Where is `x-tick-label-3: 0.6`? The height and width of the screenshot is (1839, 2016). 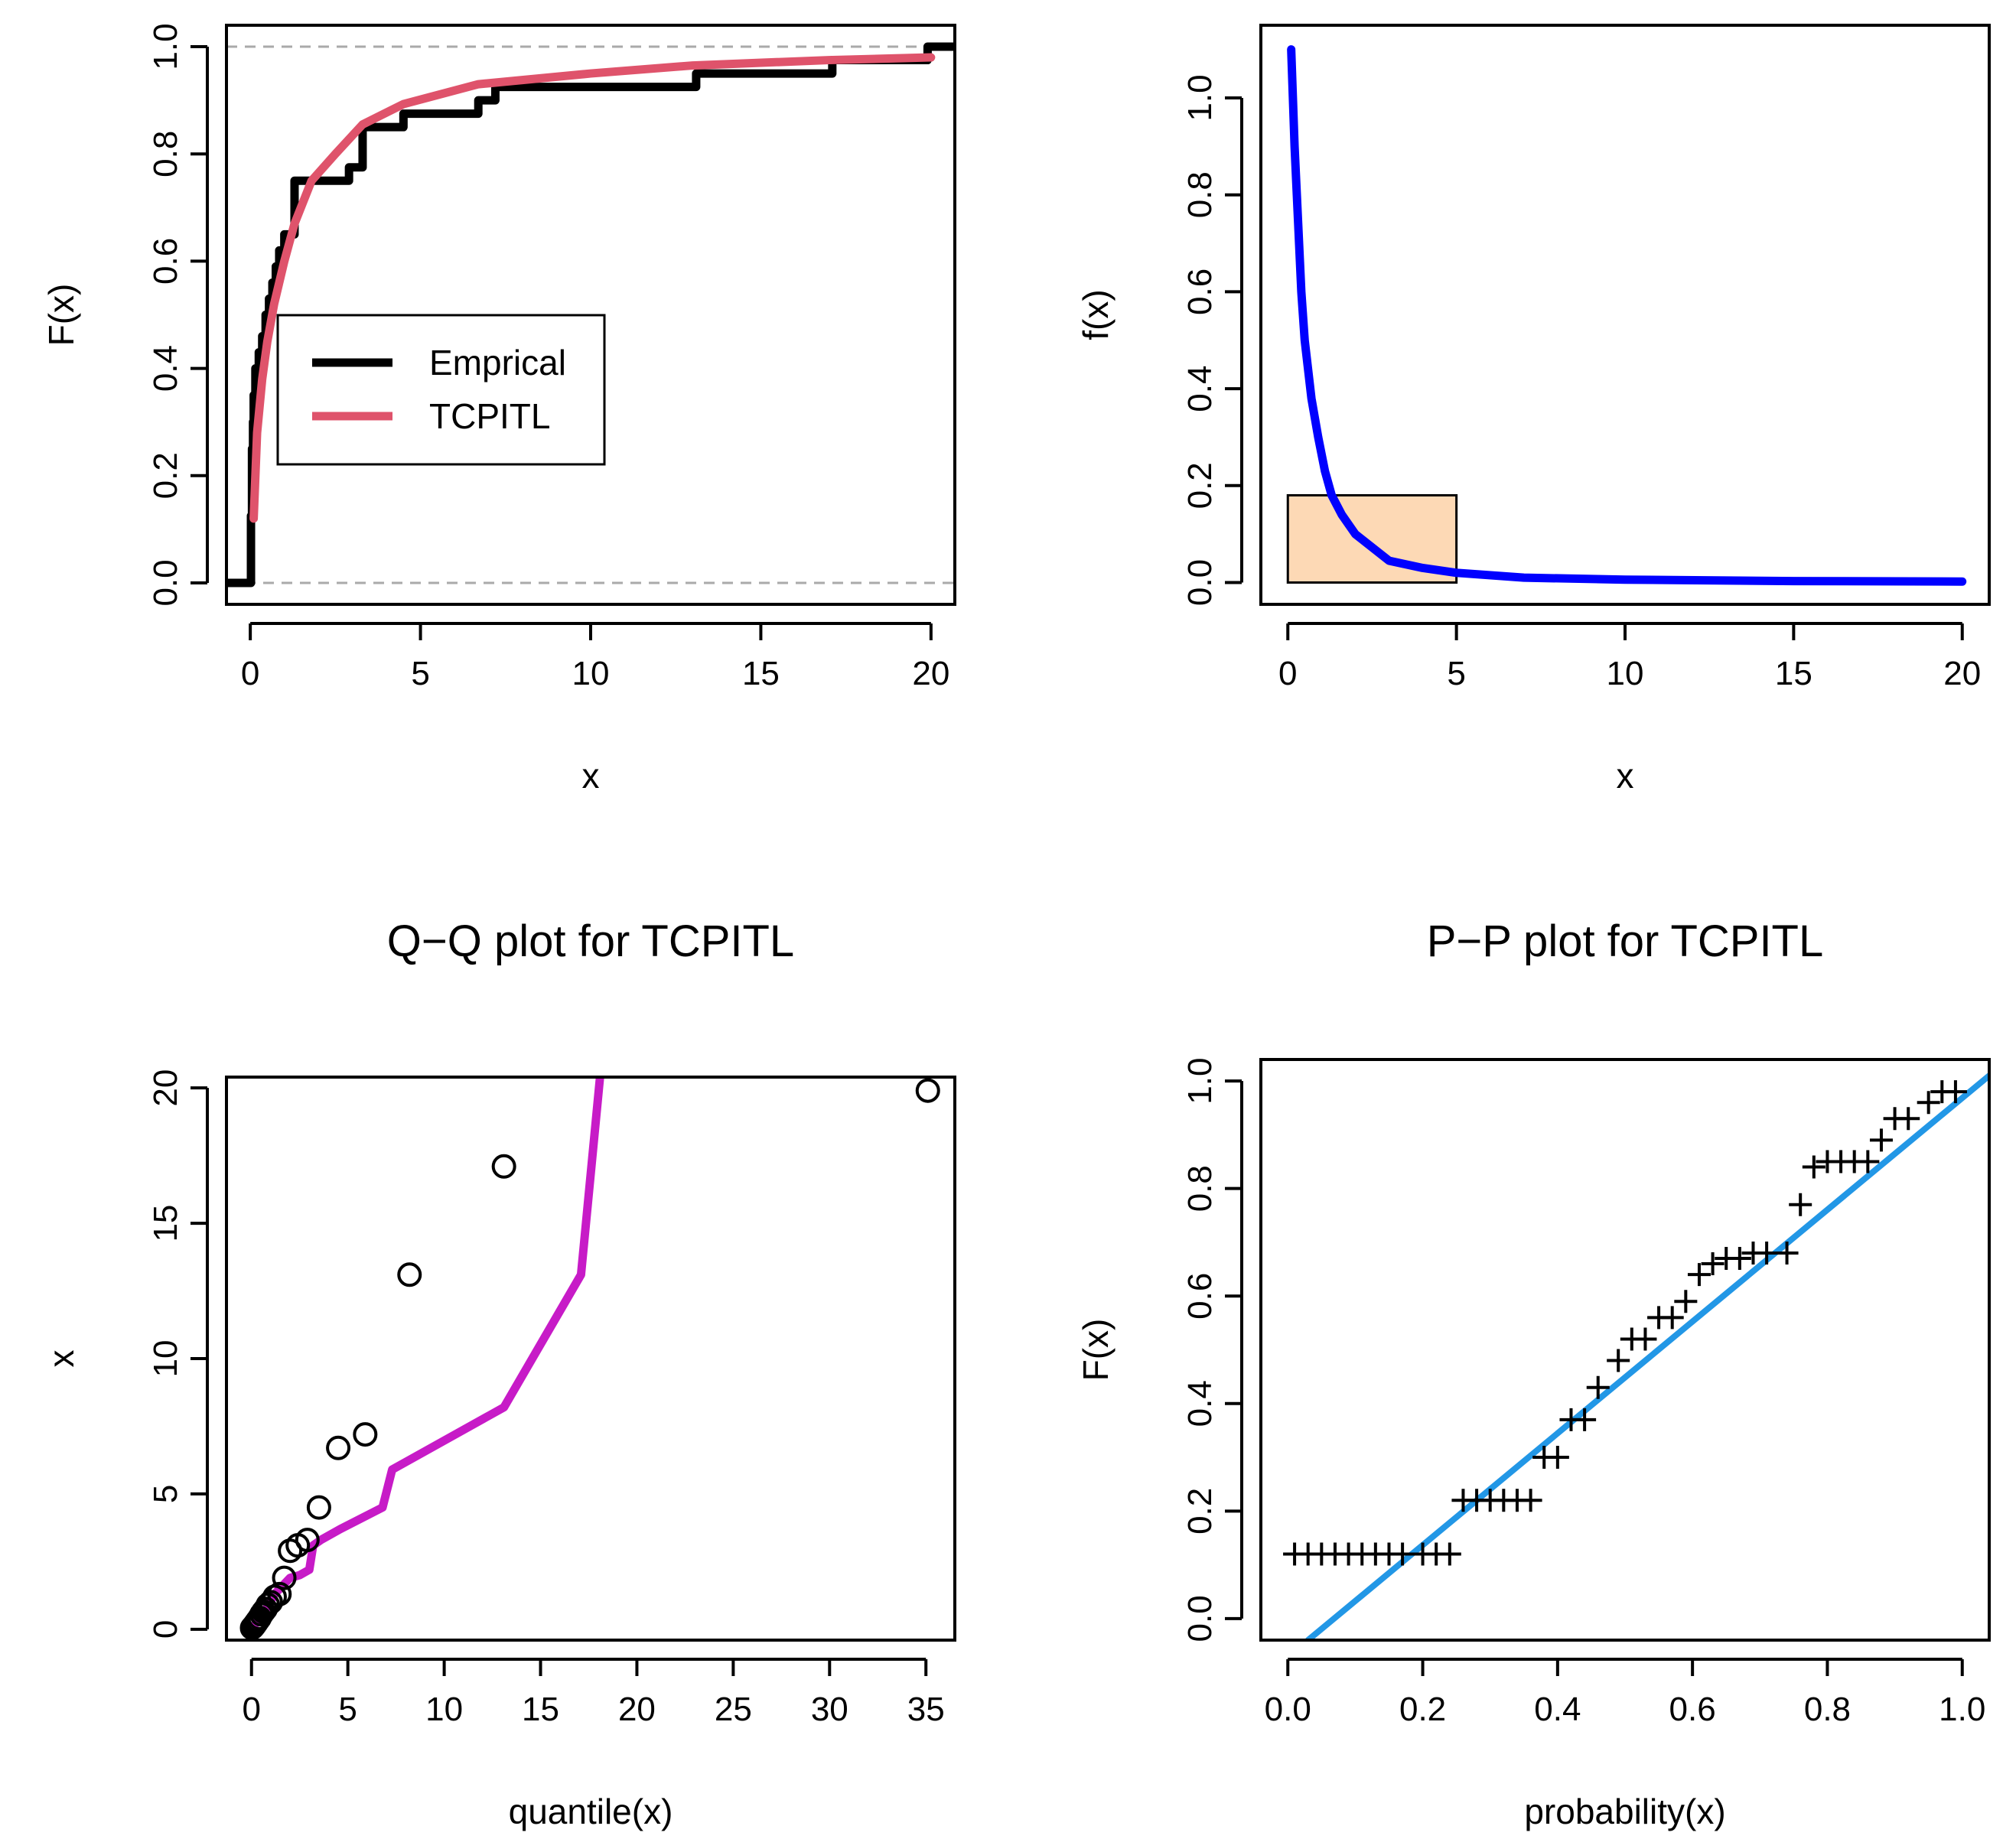 x-tick-label-3: 0.6 is located at coordinates (1692, 1710).